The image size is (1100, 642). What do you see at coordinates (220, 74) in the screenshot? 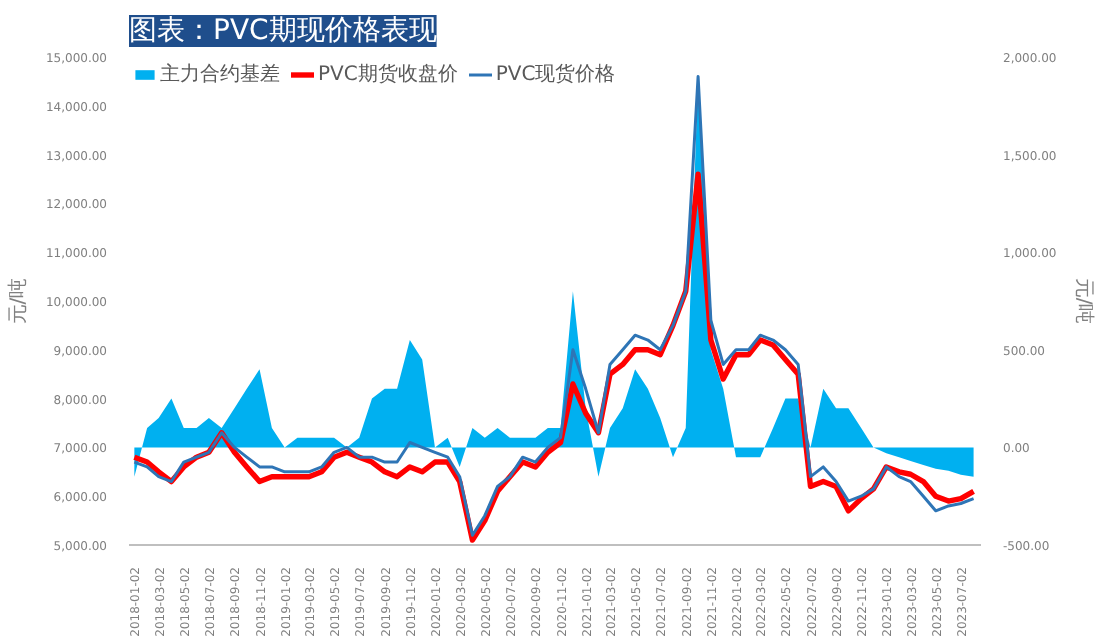
I see `legend-label: 主力合约基差` at bounding box center [220, 74].